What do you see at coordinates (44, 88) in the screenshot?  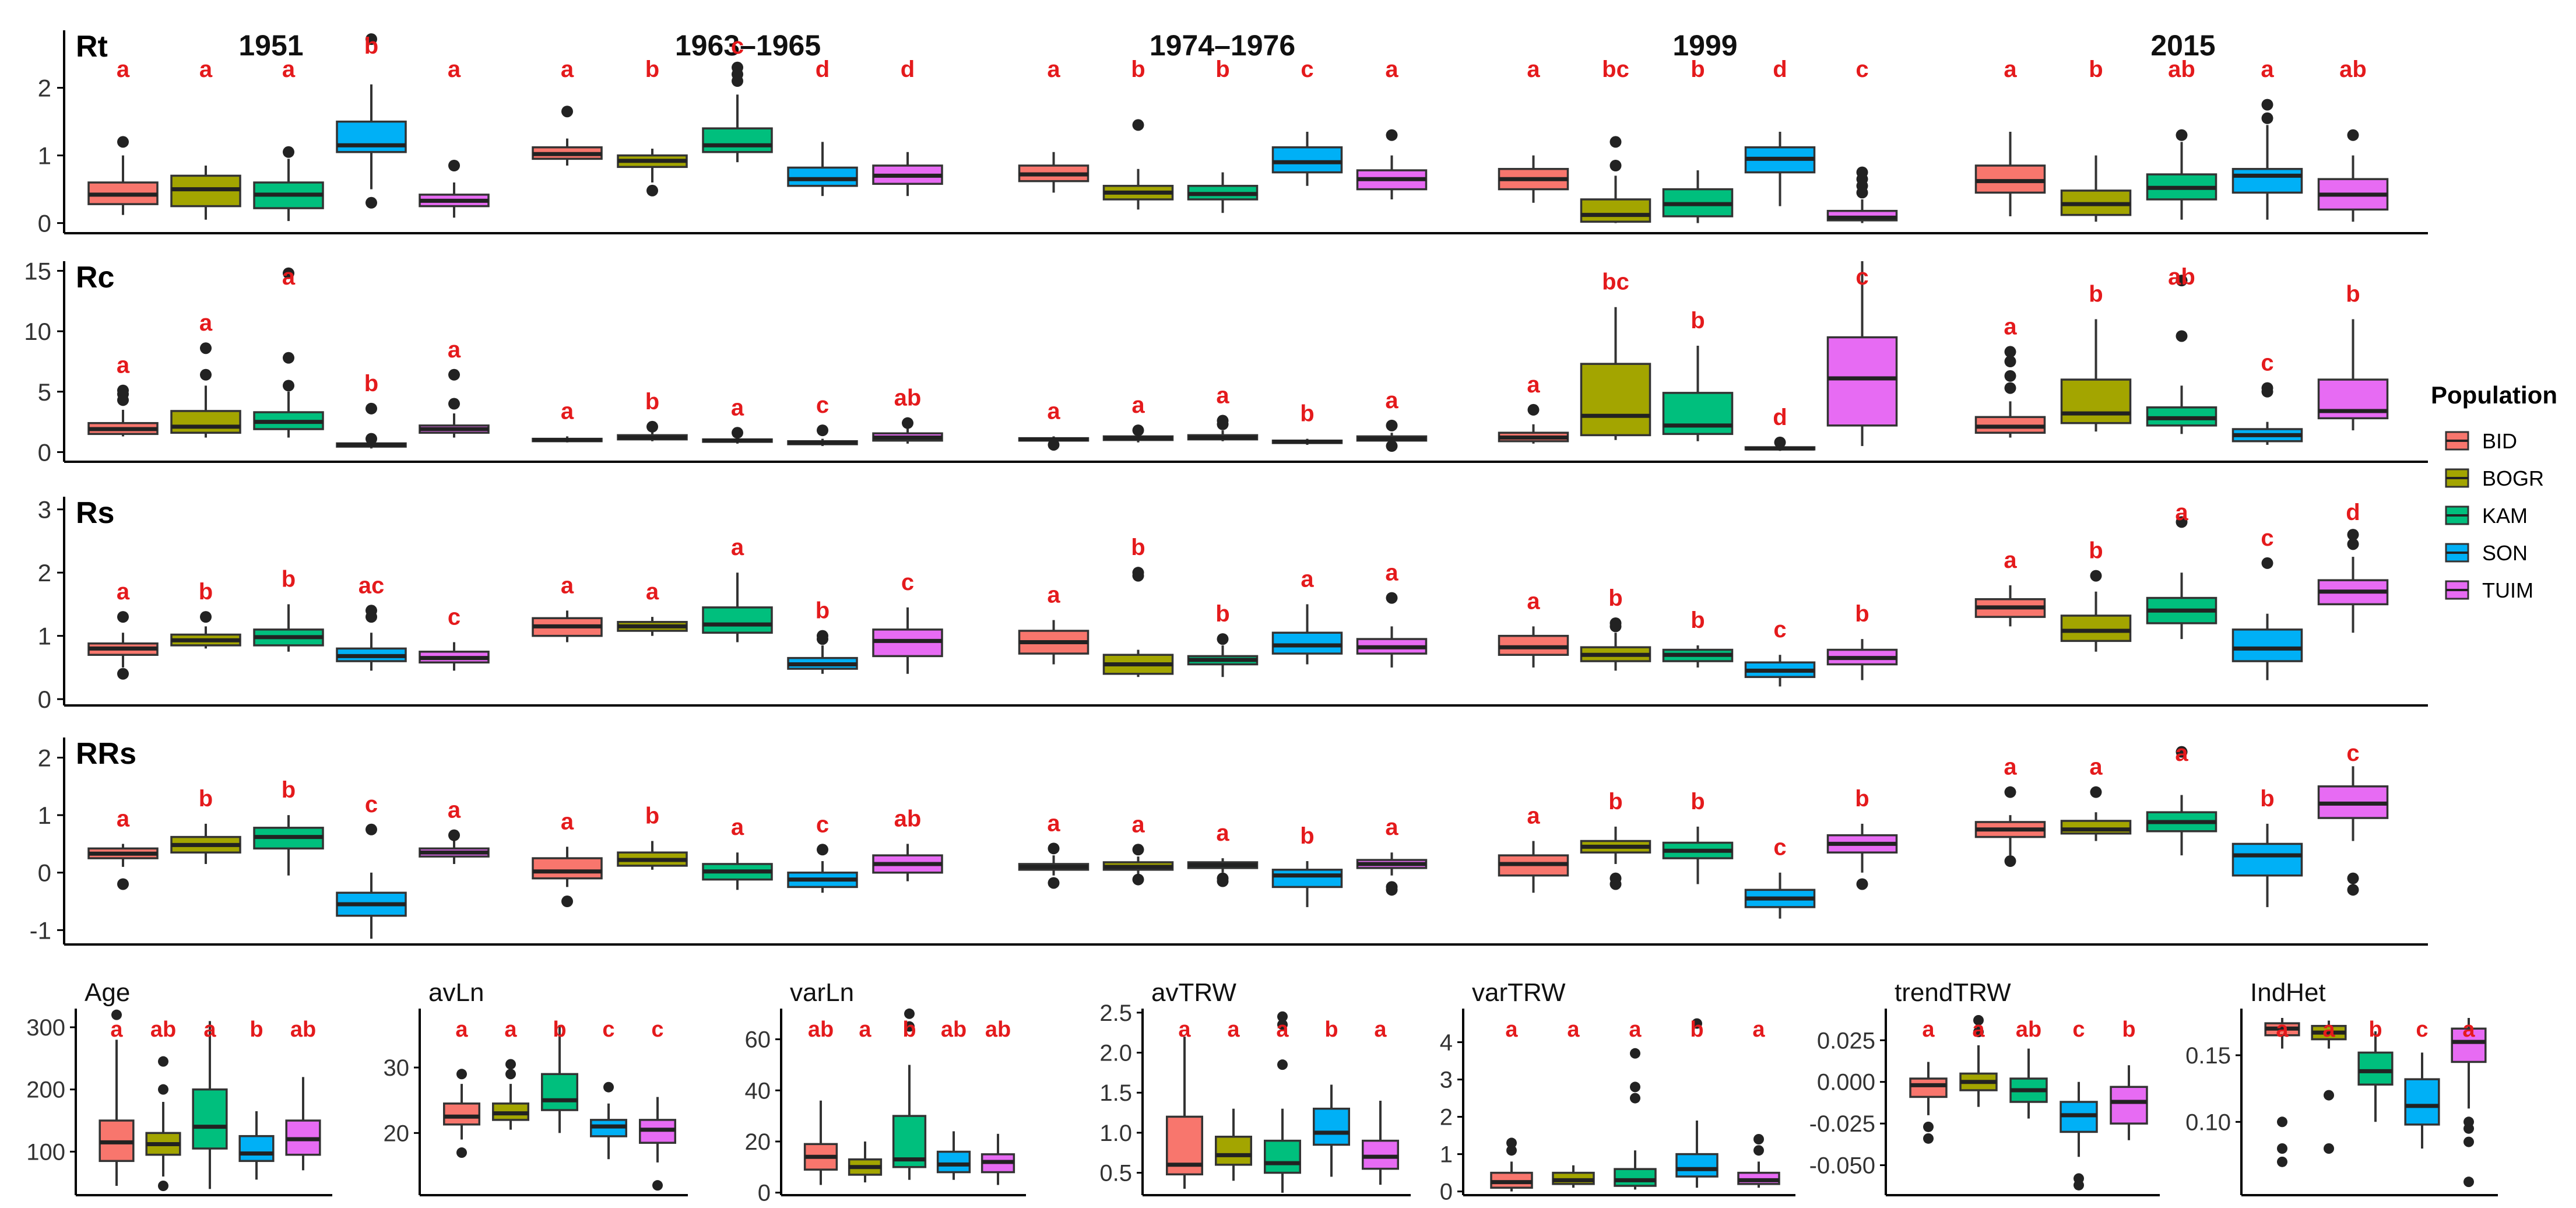 I see `y-tick-label: 2` at bounding box center [44, 88].